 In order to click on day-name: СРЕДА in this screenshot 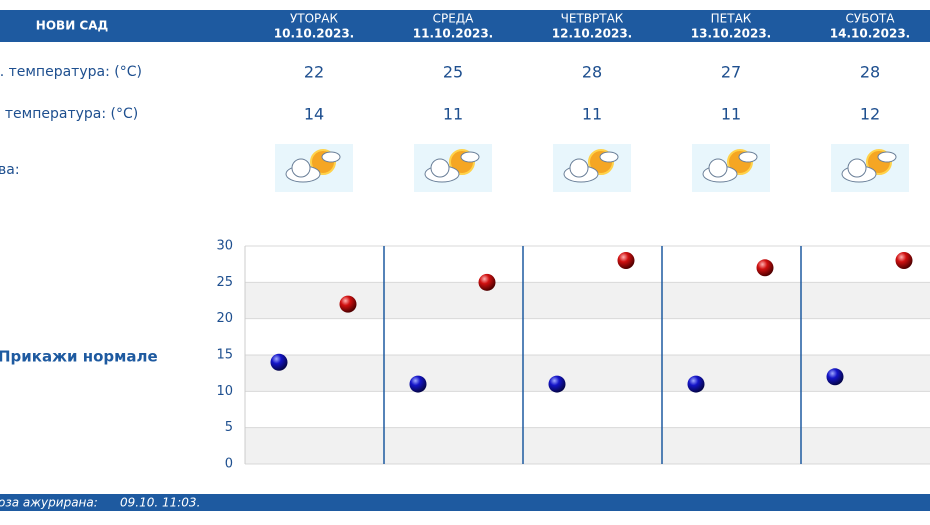, I will do `click(454, 19)`.